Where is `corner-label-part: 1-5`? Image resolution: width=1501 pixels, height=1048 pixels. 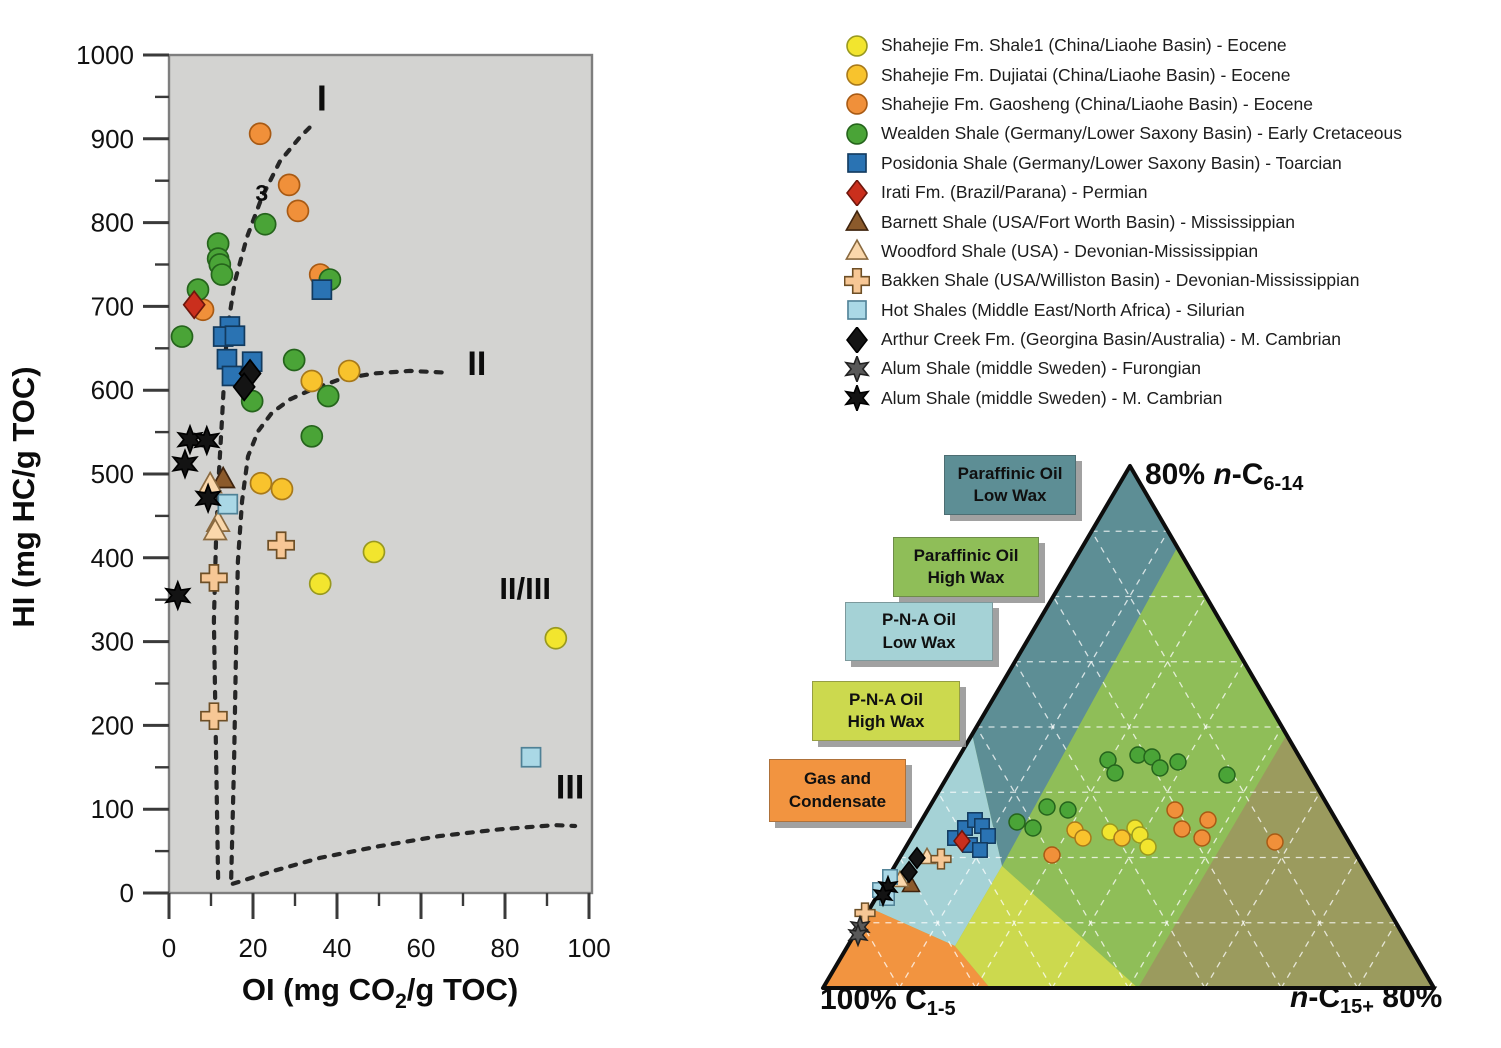
corner-label-part: 1-5 is located at coordinates (941, 1009).